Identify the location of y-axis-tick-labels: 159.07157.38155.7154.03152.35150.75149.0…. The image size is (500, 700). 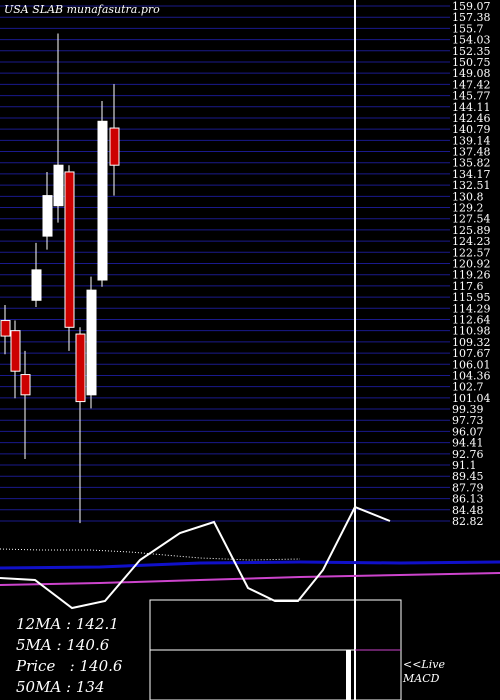
(471, 264).